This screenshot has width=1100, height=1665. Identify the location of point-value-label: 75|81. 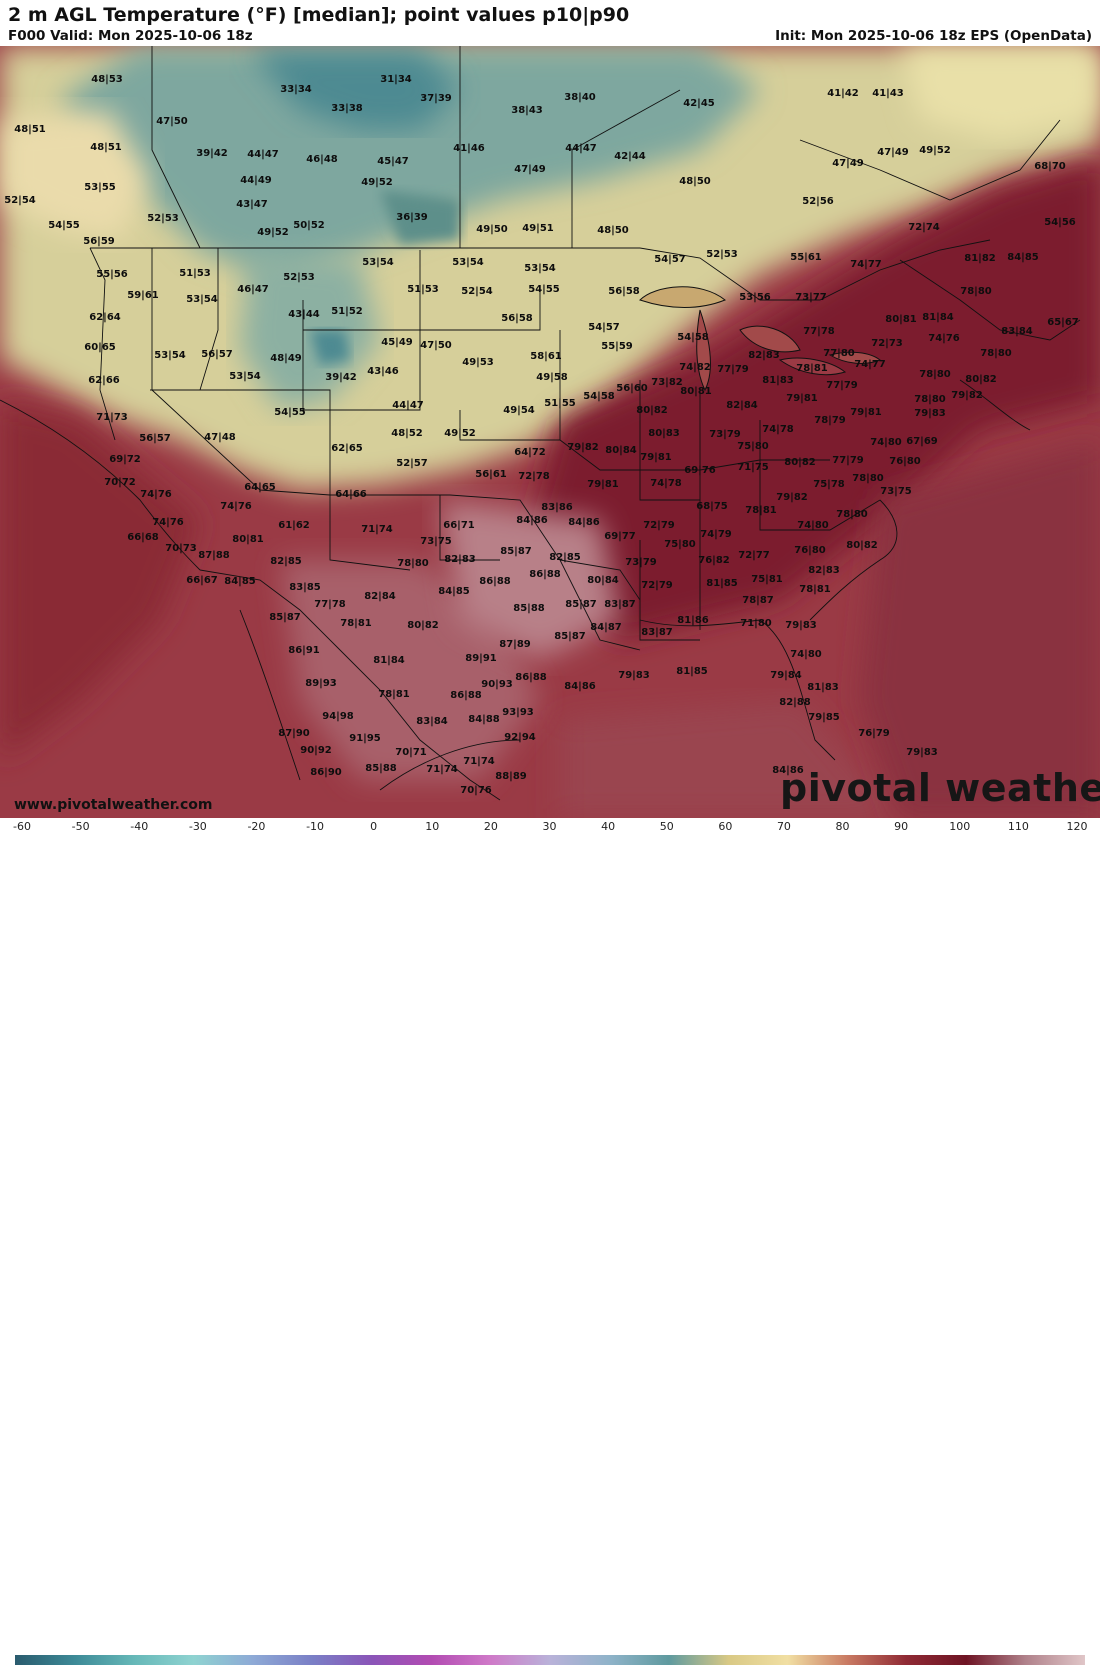
(767, 579).